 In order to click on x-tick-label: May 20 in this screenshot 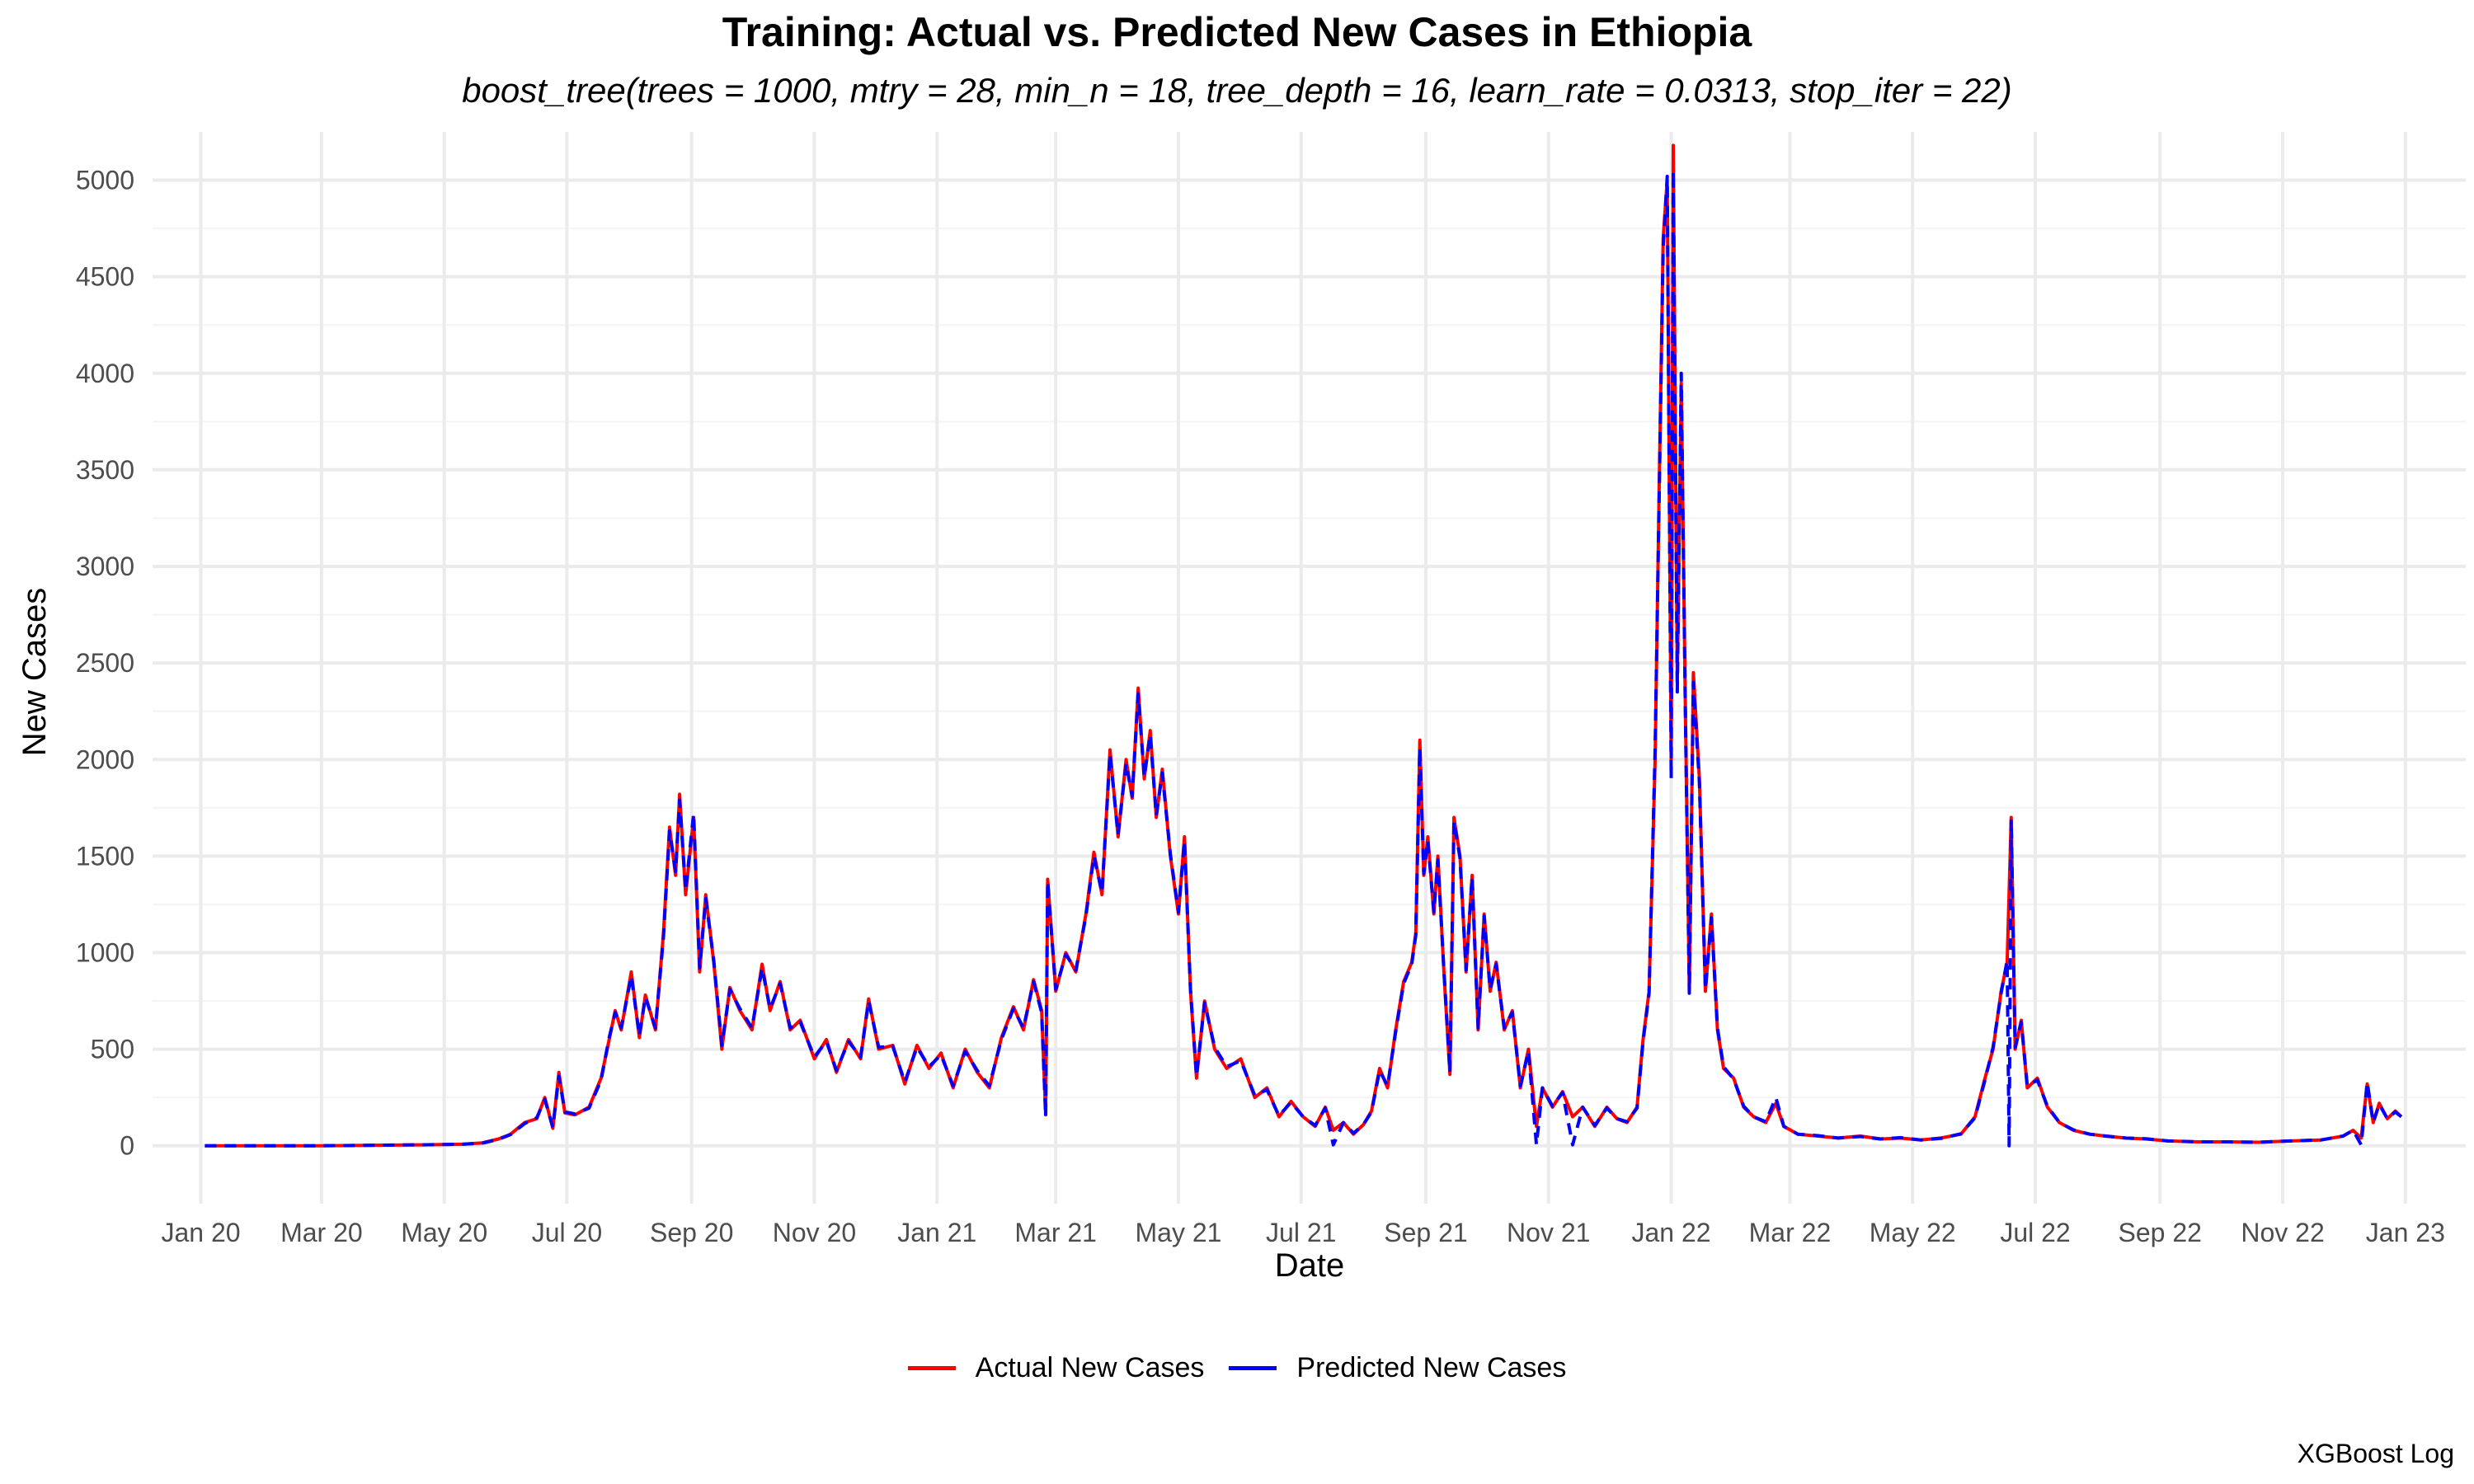, I will do `click(444, 1232)`.